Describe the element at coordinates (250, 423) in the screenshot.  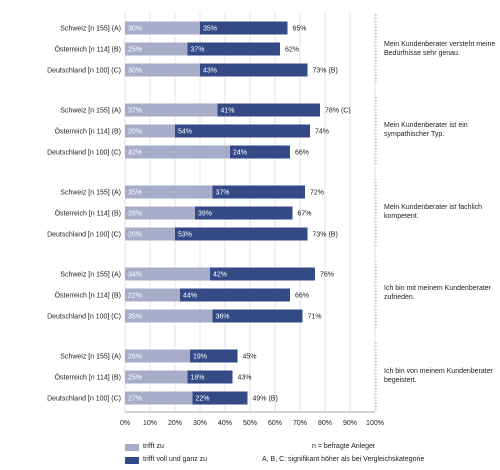
I see `x-tick-label: 50%` at that location.